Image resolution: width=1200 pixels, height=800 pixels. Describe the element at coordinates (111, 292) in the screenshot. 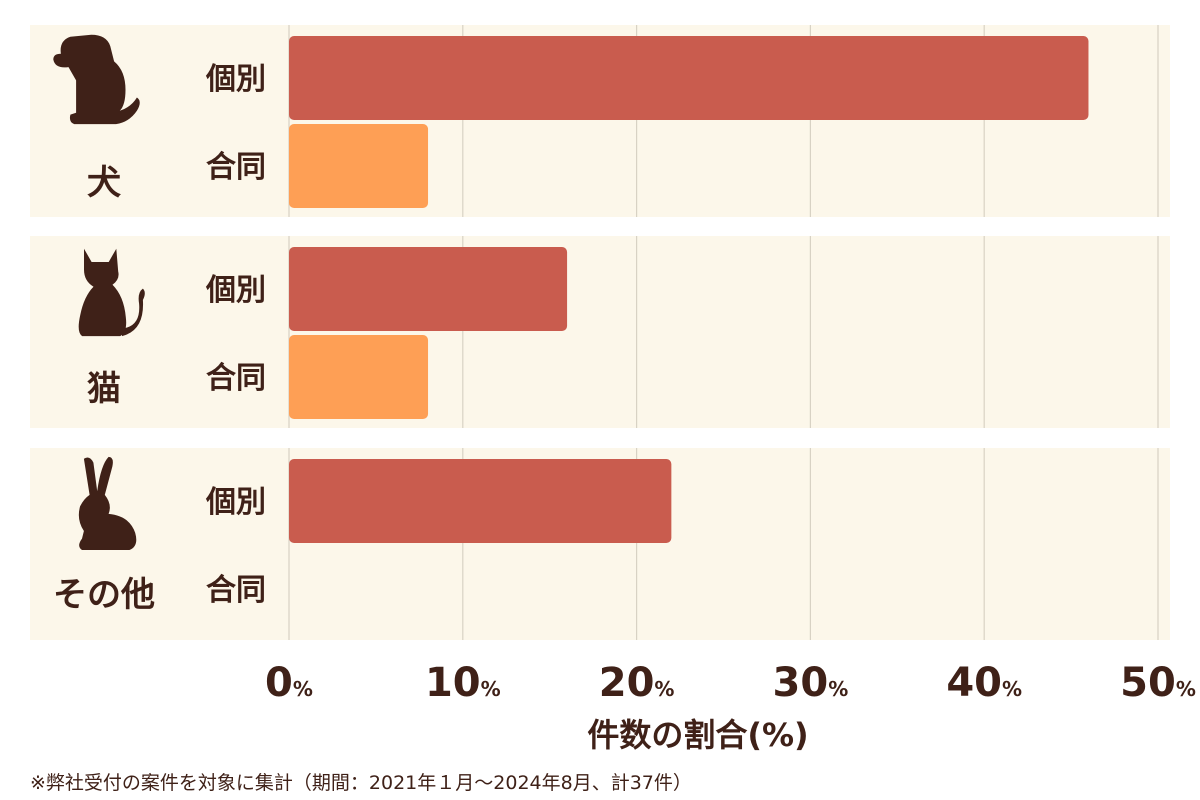

I see `cat-icon` at that location.